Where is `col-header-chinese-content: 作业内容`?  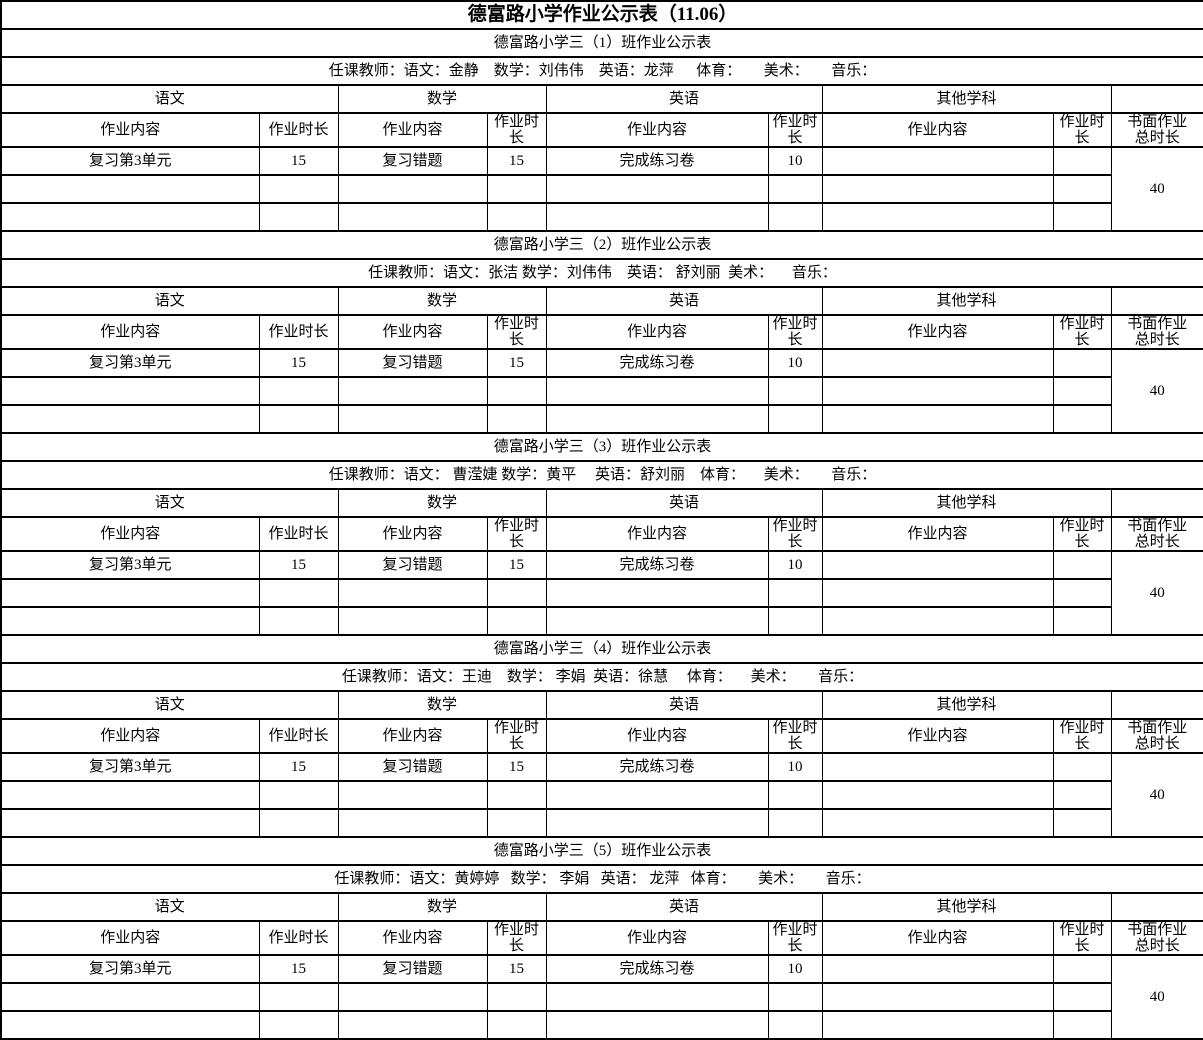 col-header-chinese-content: 作业内容 is located at coordinates (130, 332).